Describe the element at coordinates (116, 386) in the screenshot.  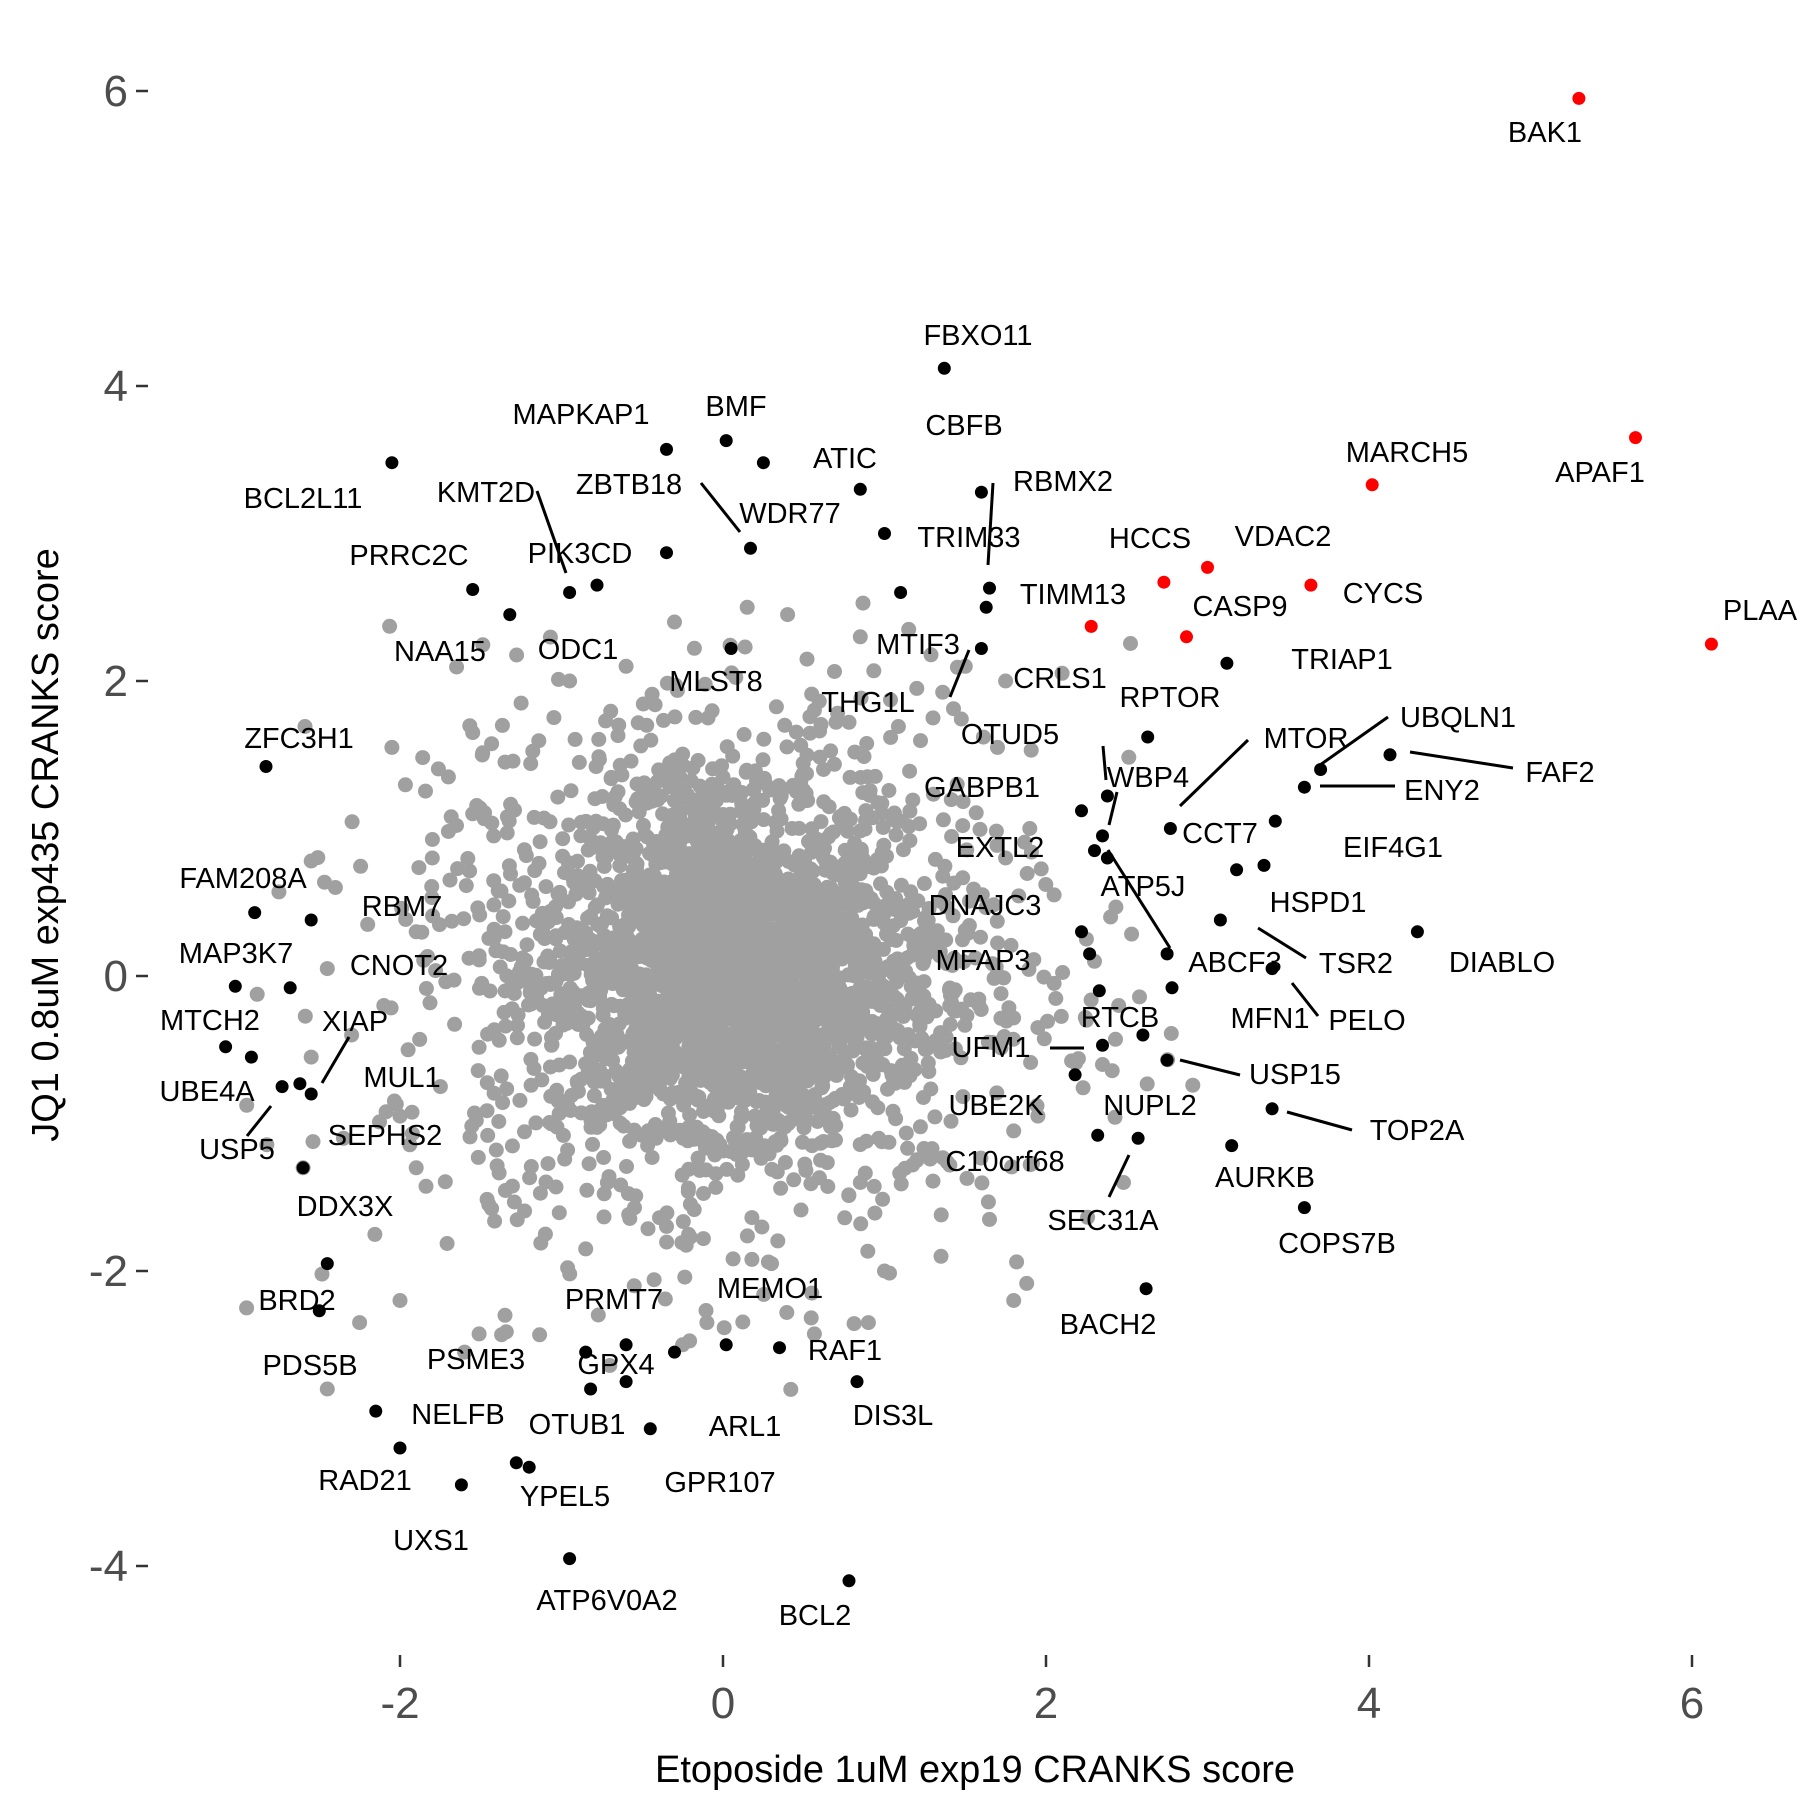
I see `y-tick-label: 4` at that location.